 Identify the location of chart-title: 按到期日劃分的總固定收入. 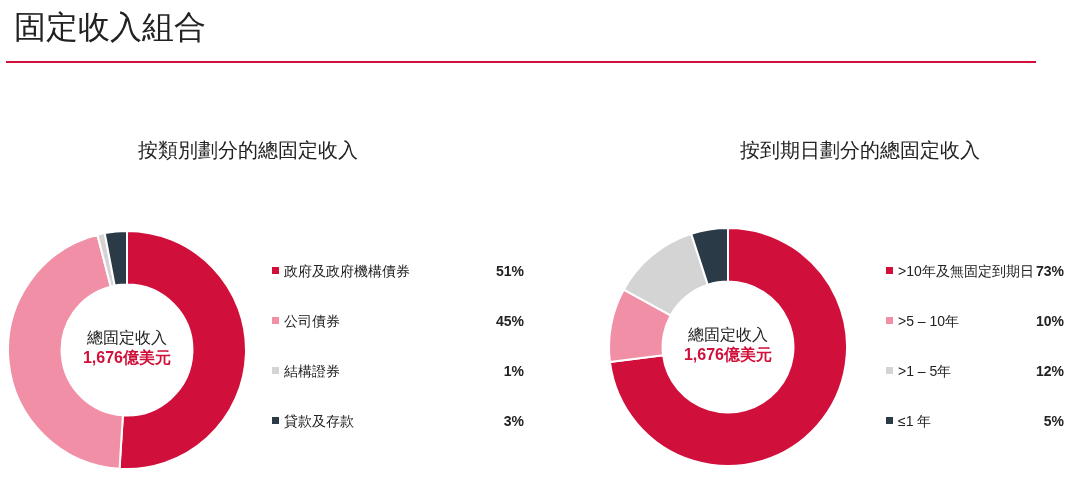
(860, 150).